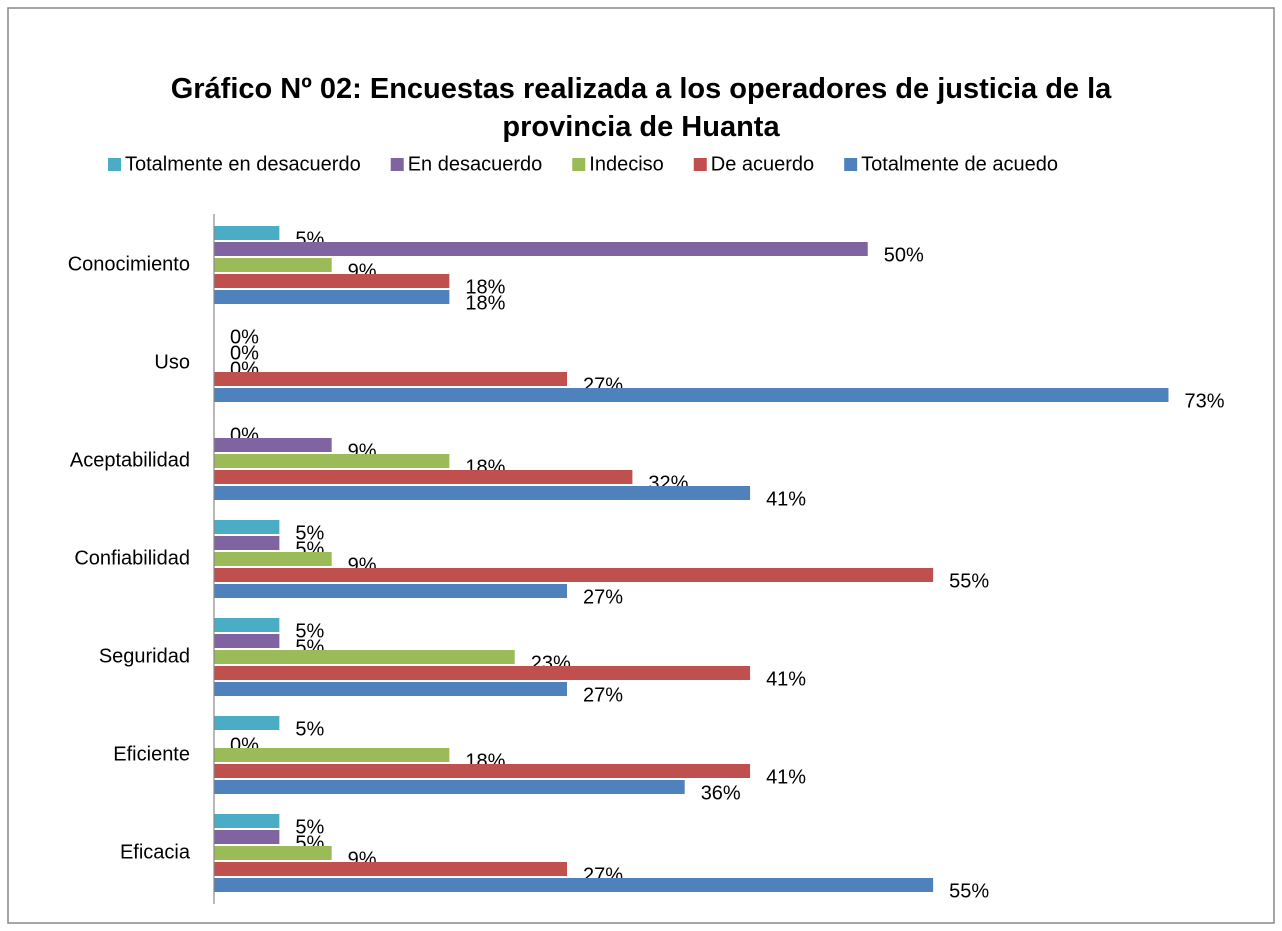 The image size is (1282, 931). I want to click on legend-label: En desacuerdo, so click(475, 164).